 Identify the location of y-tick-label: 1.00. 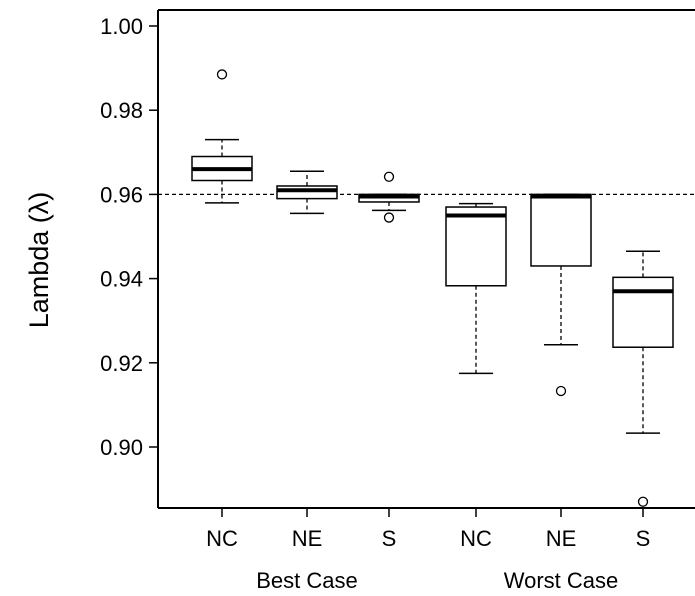
(121, 26).